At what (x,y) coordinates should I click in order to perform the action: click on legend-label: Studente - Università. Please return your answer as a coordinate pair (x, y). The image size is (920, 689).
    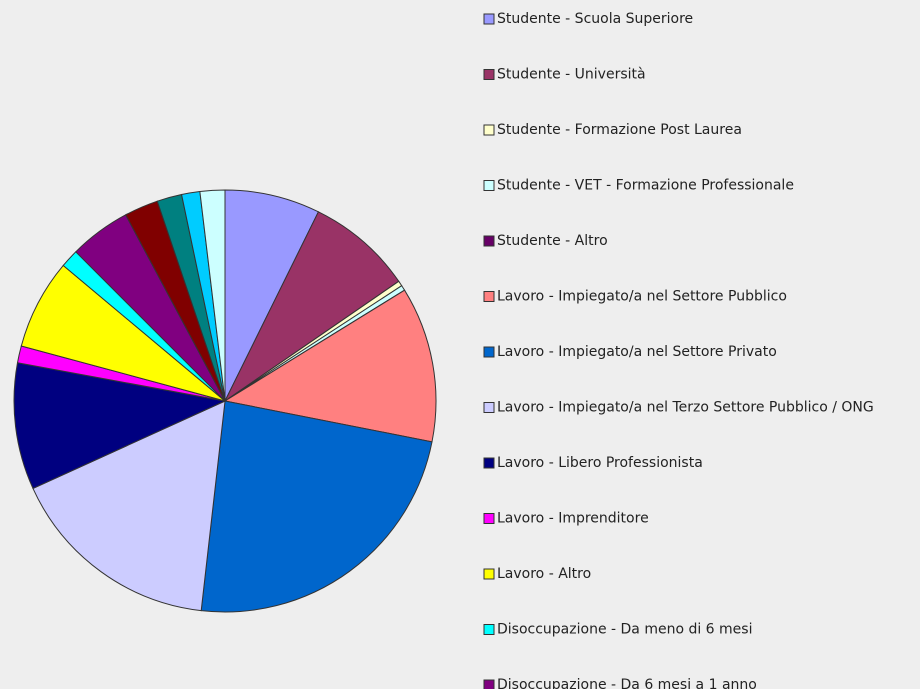
    Looking at the image, I should click on (571, 75).